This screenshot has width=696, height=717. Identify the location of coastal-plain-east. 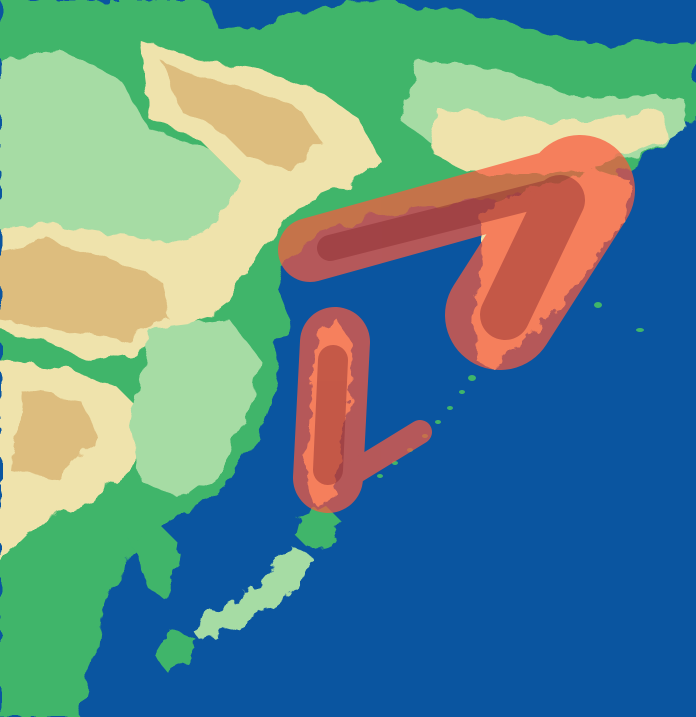
(195, 410).